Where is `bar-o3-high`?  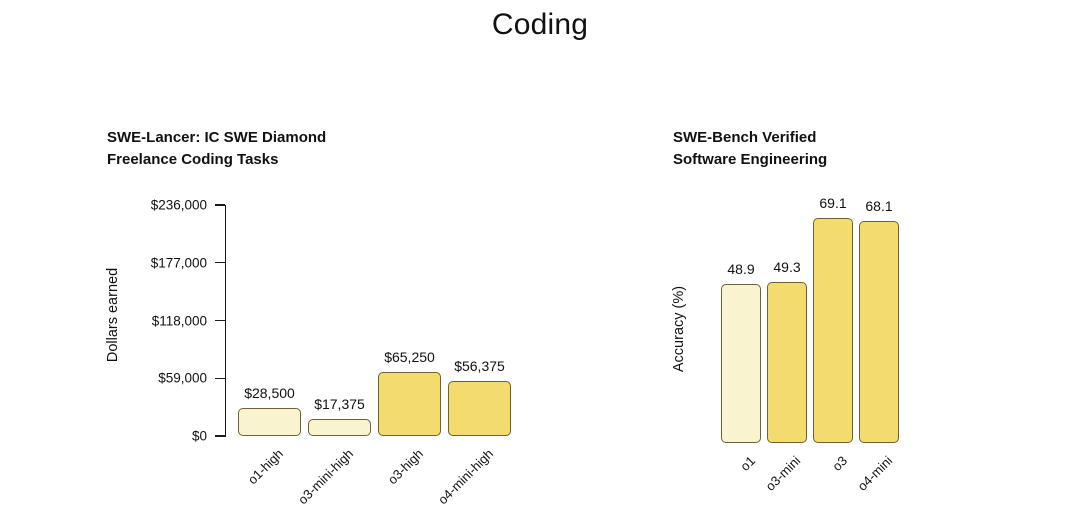 bar-o3-high is located at coordinates (409, 404).